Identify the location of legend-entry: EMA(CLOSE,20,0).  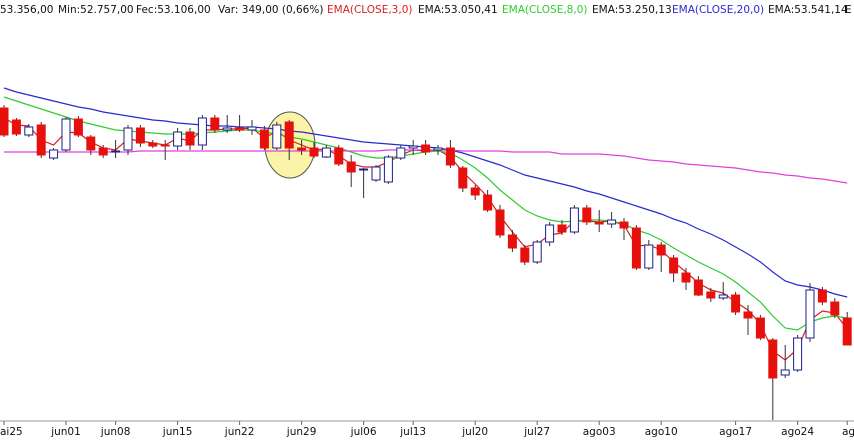
(718, 10).